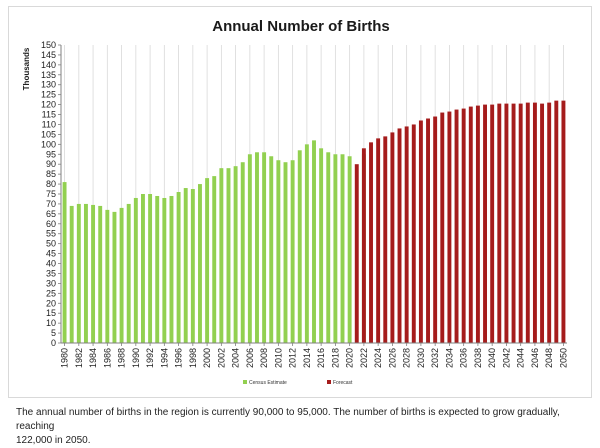  What do you see at coordinates (179, 358) in the screenshot?
I see `x-tick-label-1996: 1996` at bounding box center [179, 358].